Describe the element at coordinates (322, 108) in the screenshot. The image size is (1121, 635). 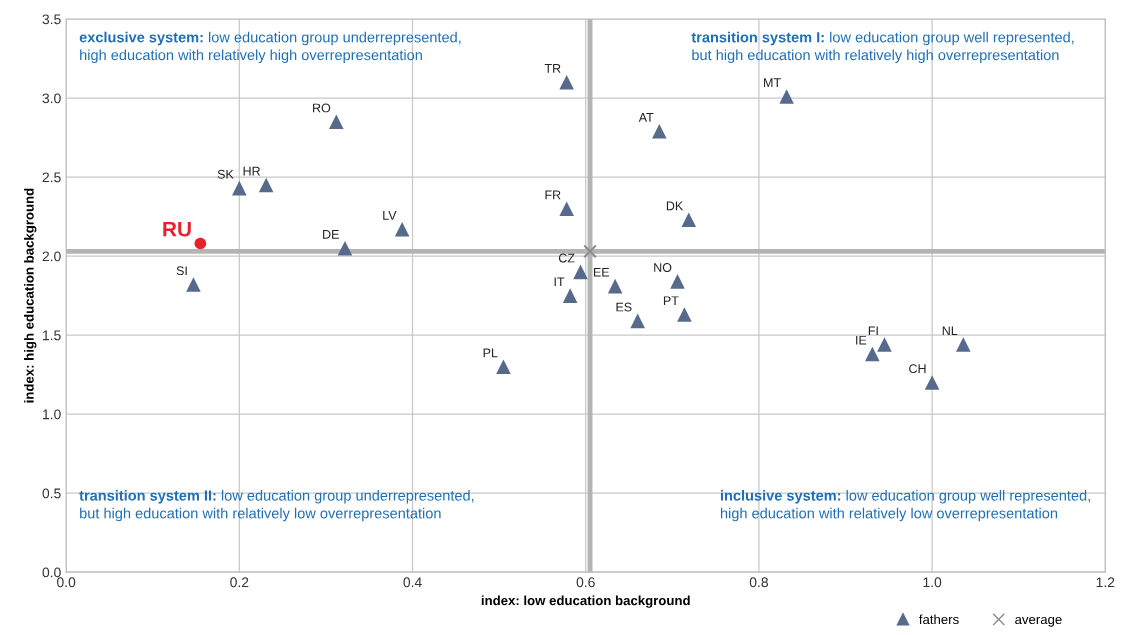
I see `annotation: RO` at that location.